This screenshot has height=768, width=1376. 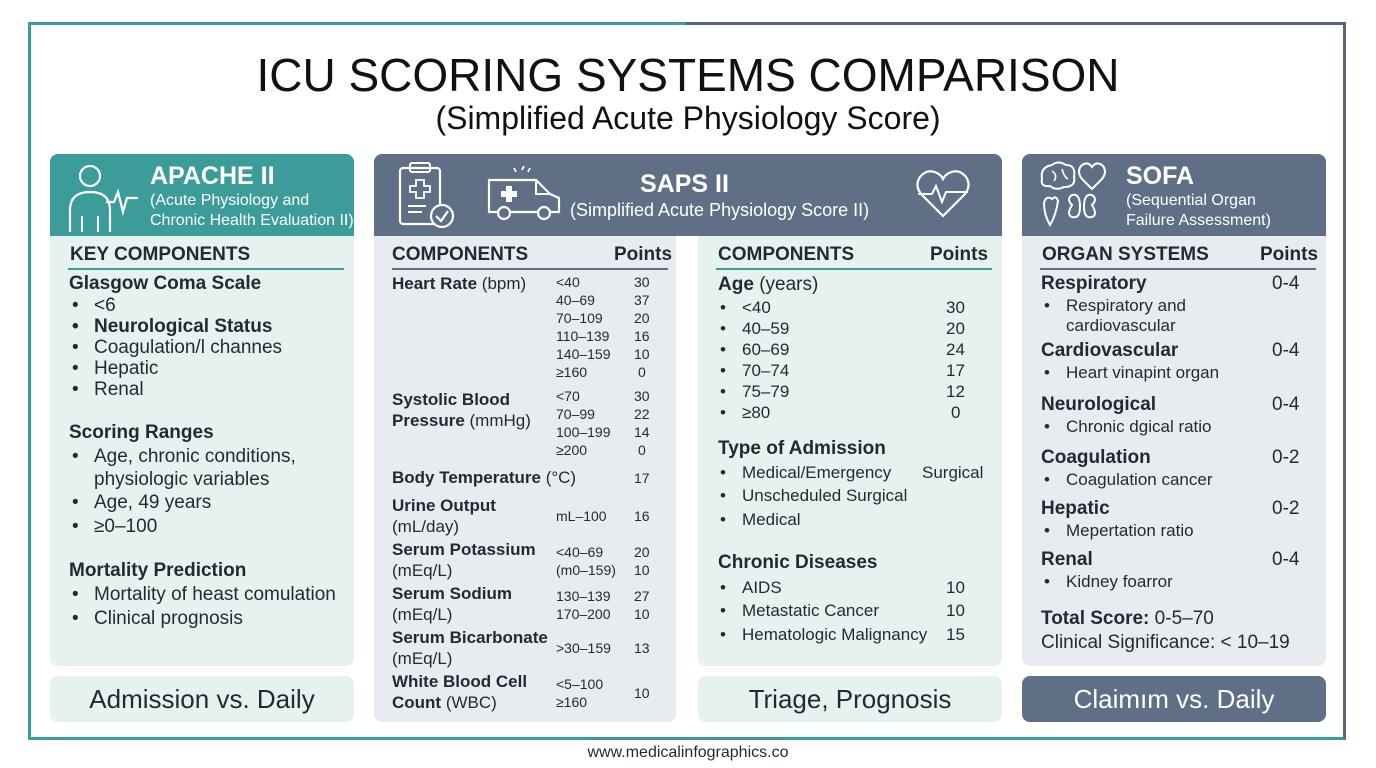 What do you see at coordinates (1016, 23) in the screenshot?
I see `frame-accent` at bounding box center [1016, 23].